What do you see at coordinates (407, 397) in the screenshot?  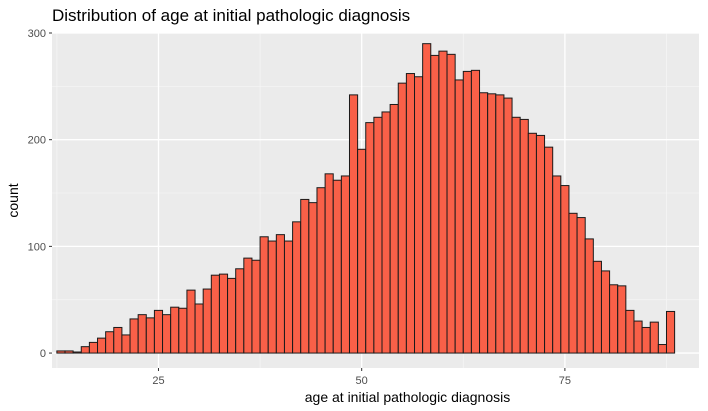 I see `x-axis-label: age at initial pathologic diagnosis` at bounding box center [407, 397].